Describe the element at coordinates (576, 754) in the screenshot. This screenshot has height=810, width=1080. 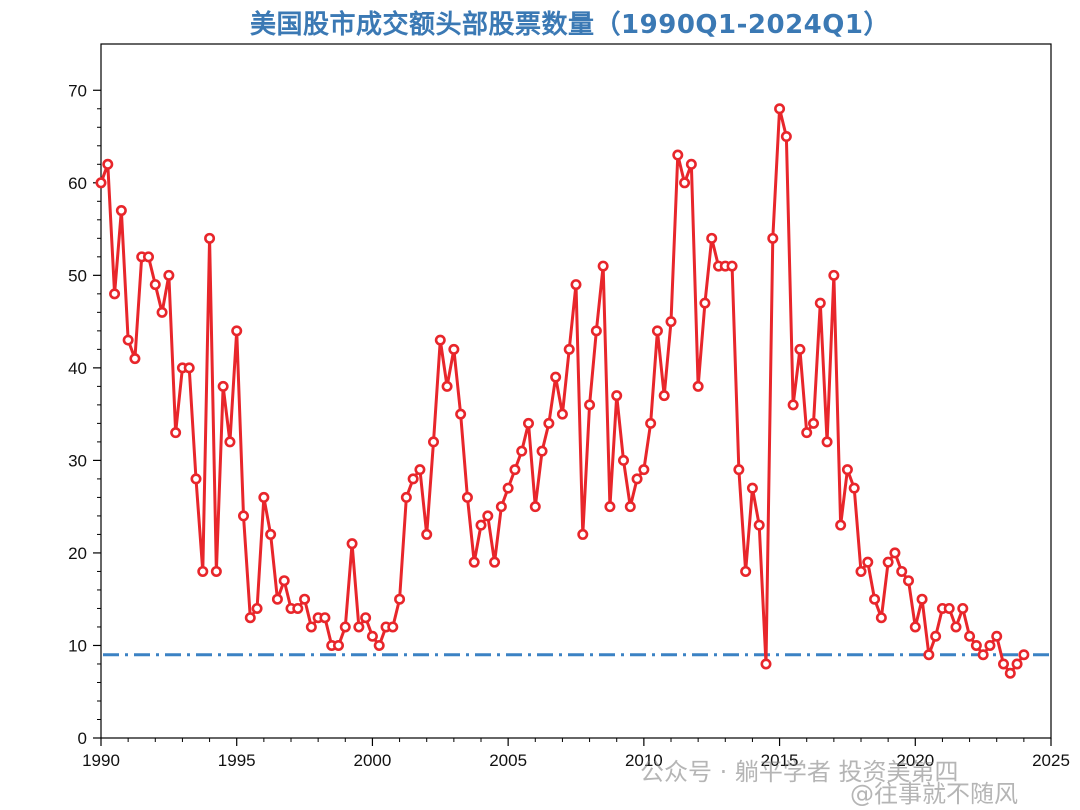
I see `x-axis: 1990 1995 2000 2005 2010 2015 2020 2025` at that location.